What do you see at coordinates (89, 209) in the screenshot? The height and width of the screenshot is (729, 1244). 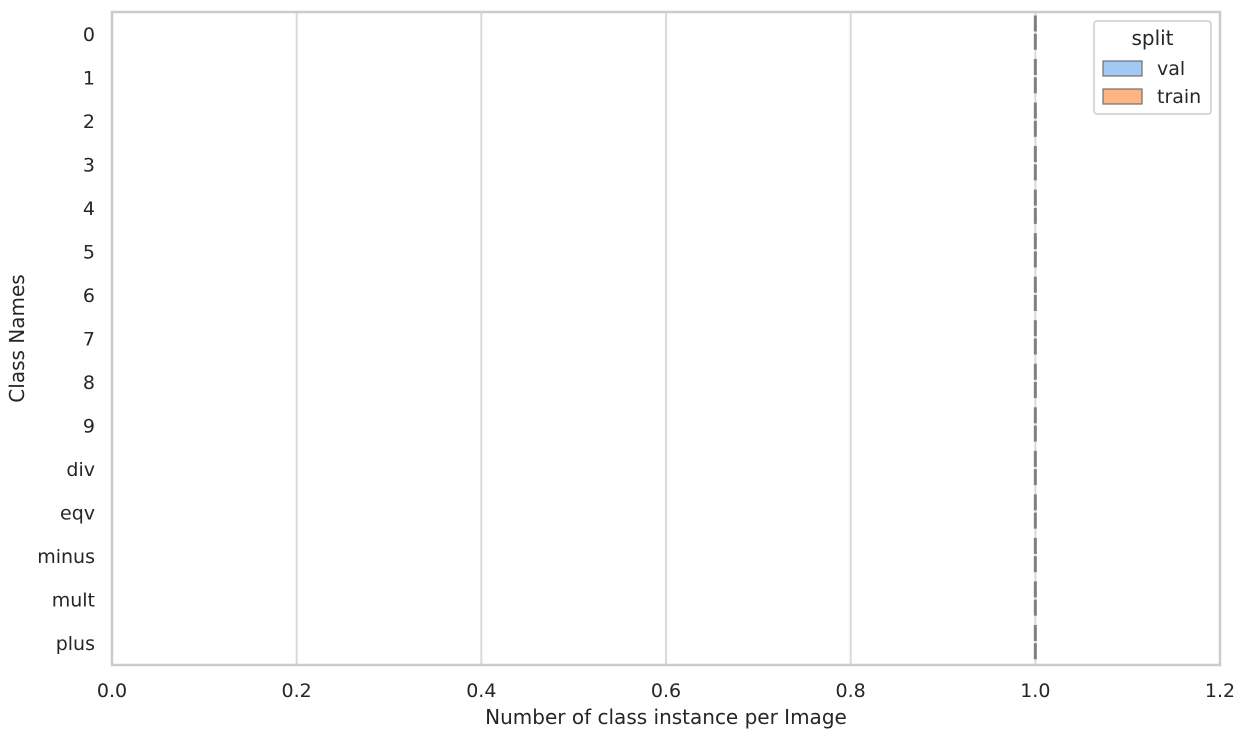 I see `y-tick-label: 4` at bounding box center [89, 209].